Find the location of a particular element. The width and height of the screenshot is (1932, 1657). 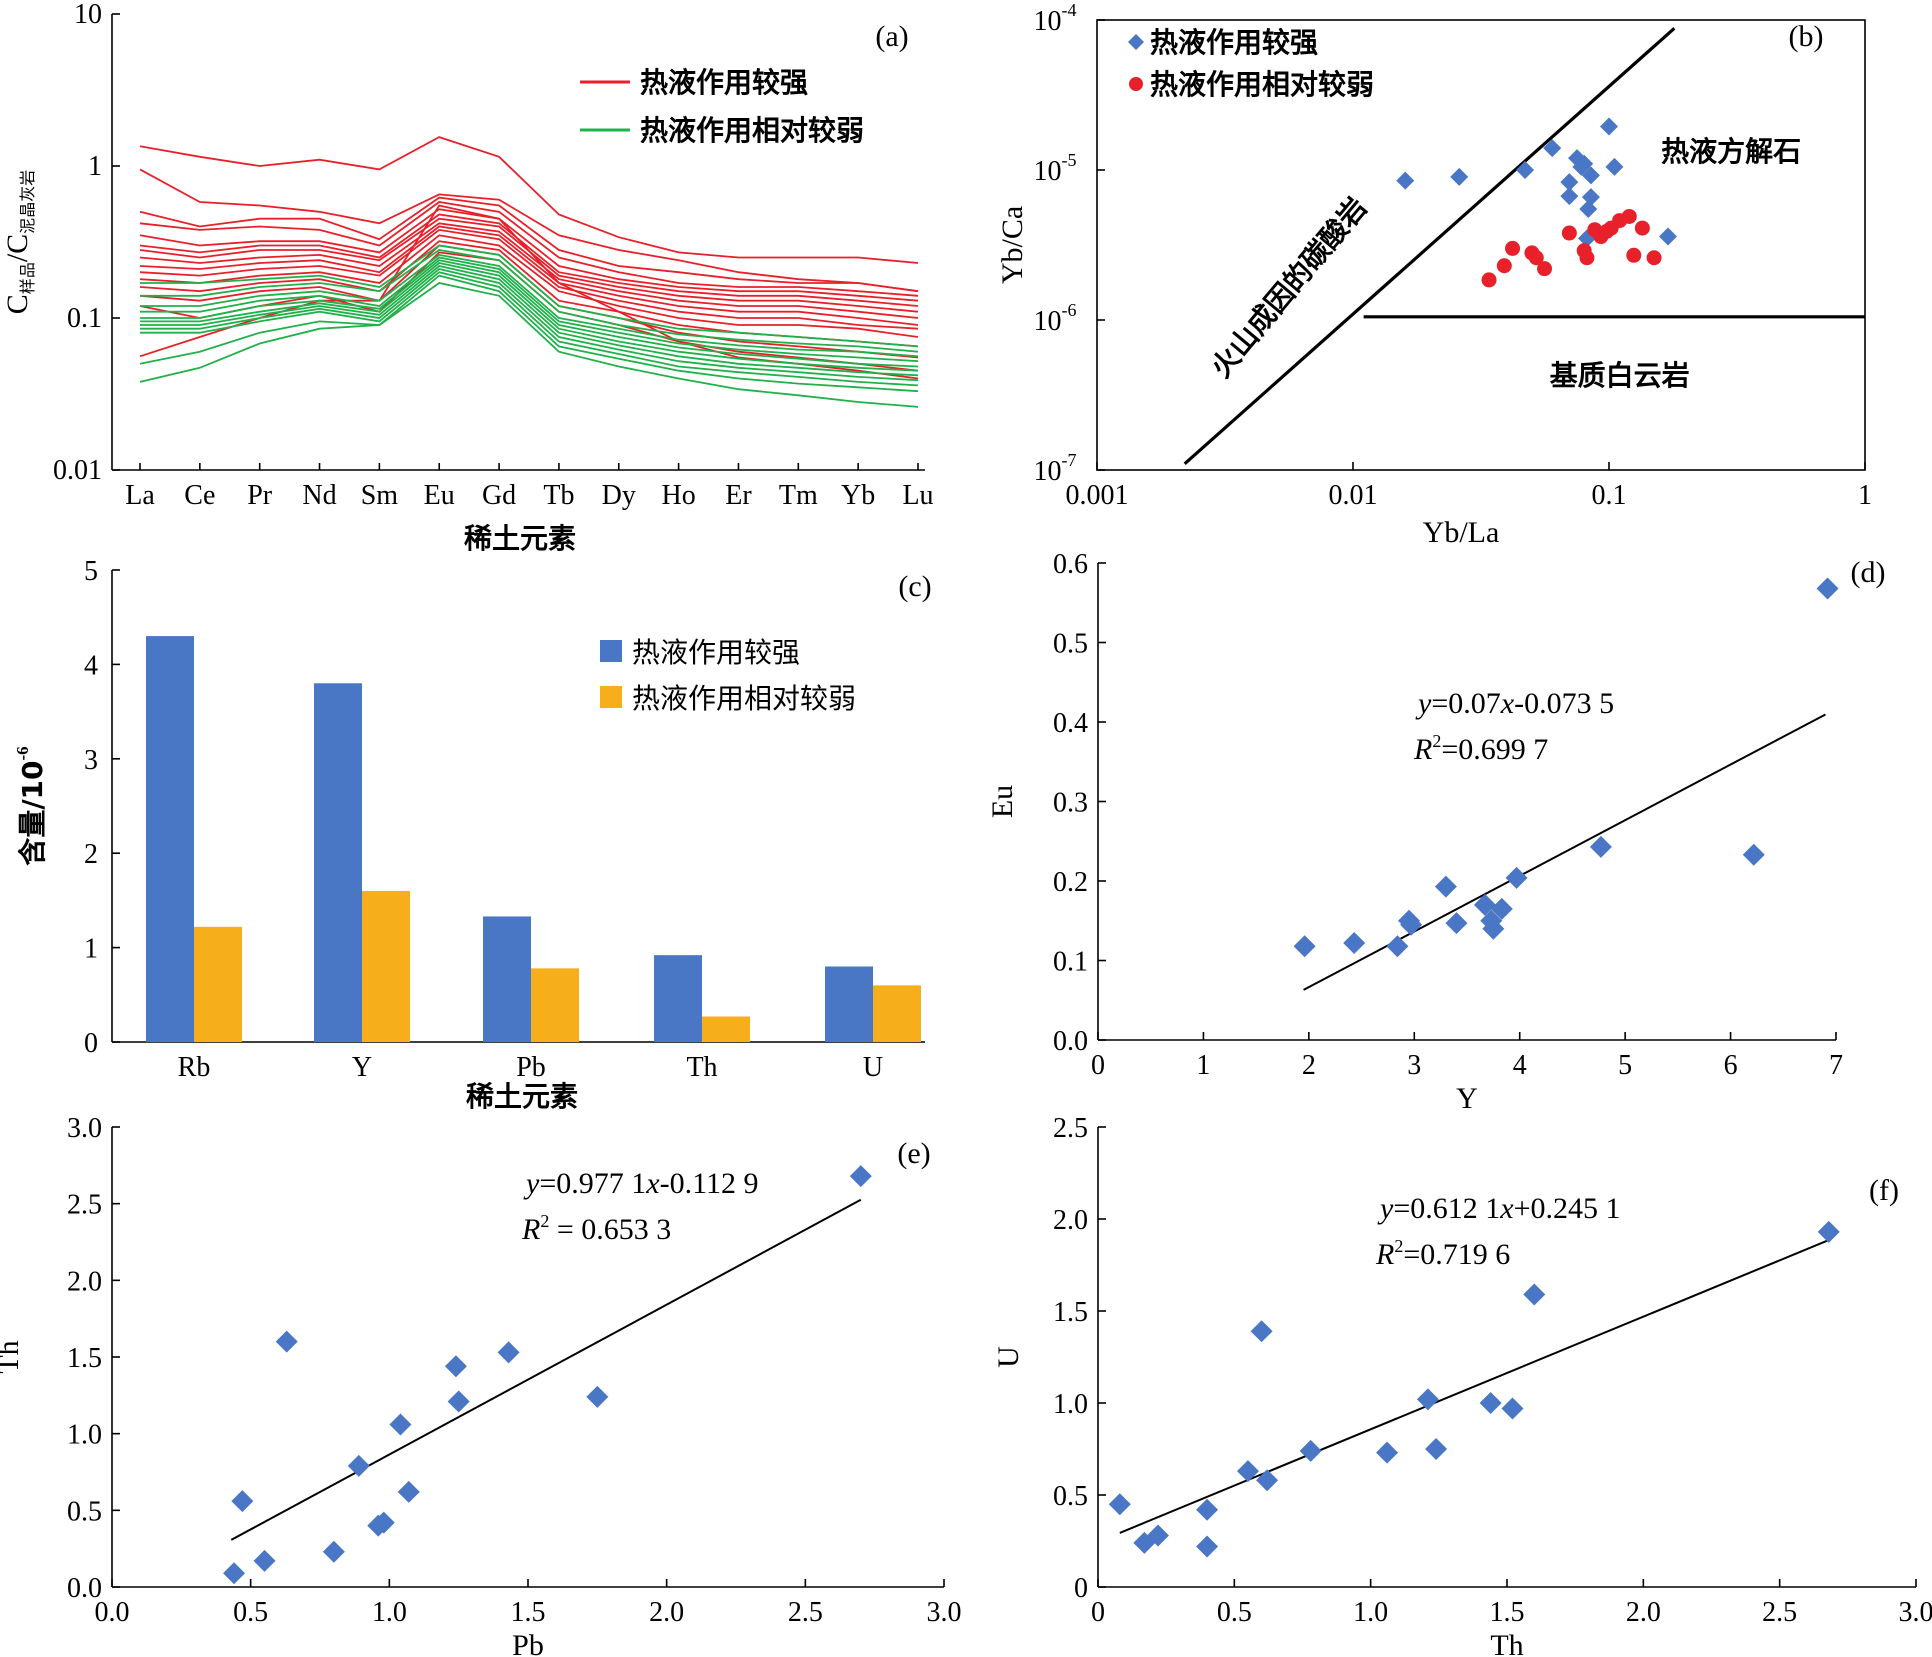

bar-weak is located at coordinates (555, 1005).